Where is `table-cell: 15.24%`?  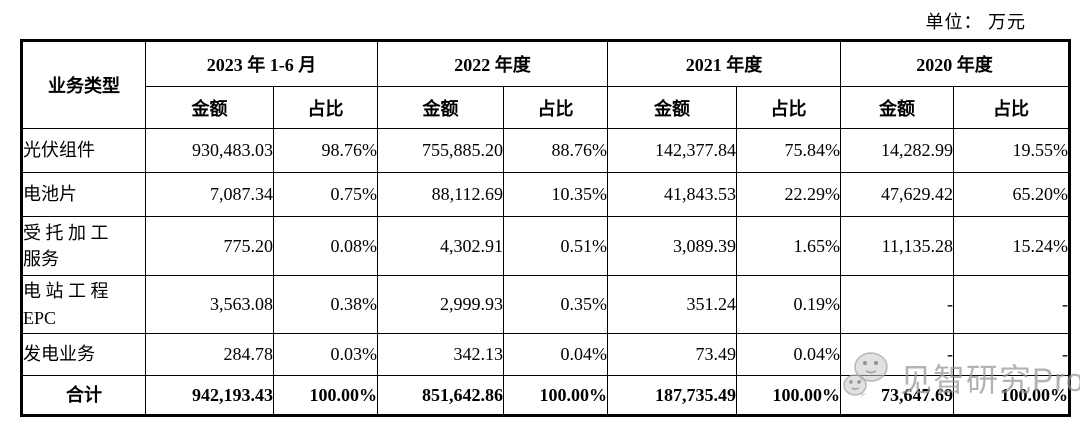 table-cell: 15.24% is located at coordinates (1011, 246).